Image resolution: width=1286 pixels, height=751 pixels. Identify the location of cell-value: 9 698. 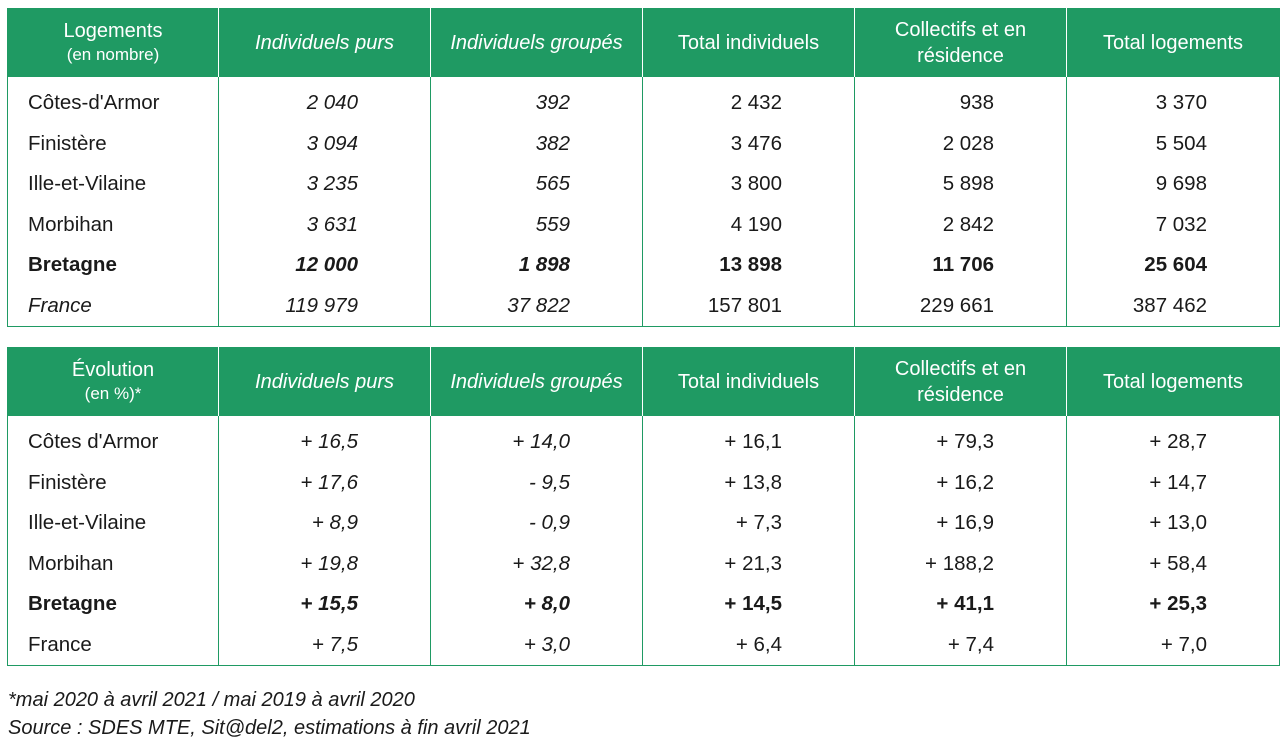
(1173, 184).